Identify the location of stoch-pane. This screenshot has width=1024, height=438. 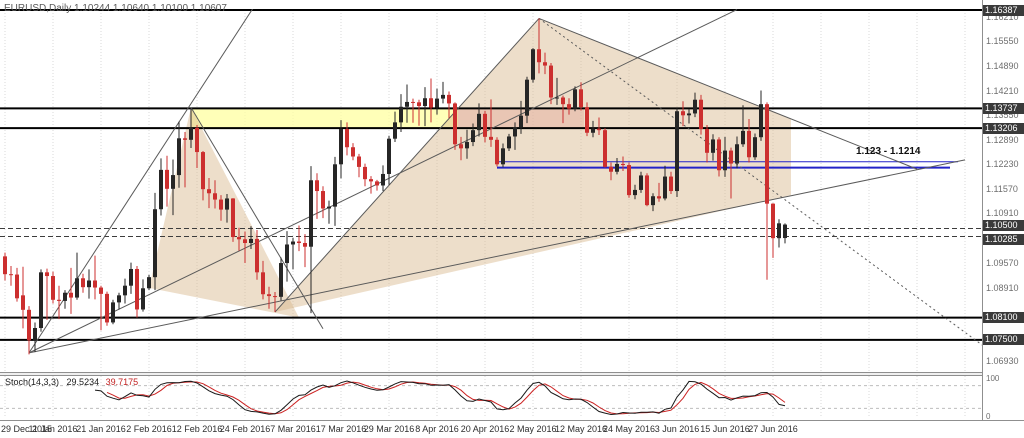
(491, 398).